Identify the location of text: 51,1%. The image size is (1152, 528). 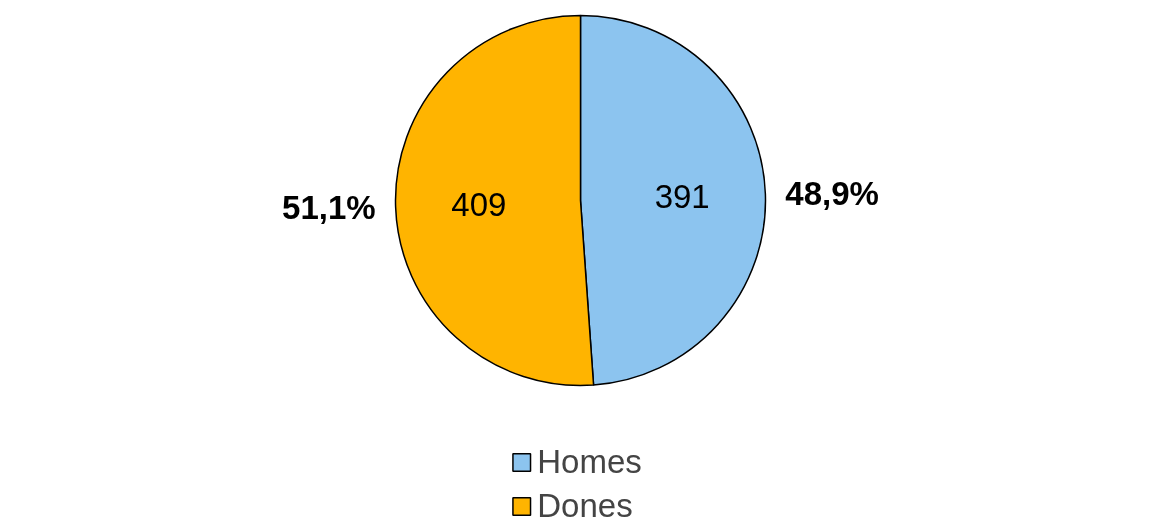
(329, 208).